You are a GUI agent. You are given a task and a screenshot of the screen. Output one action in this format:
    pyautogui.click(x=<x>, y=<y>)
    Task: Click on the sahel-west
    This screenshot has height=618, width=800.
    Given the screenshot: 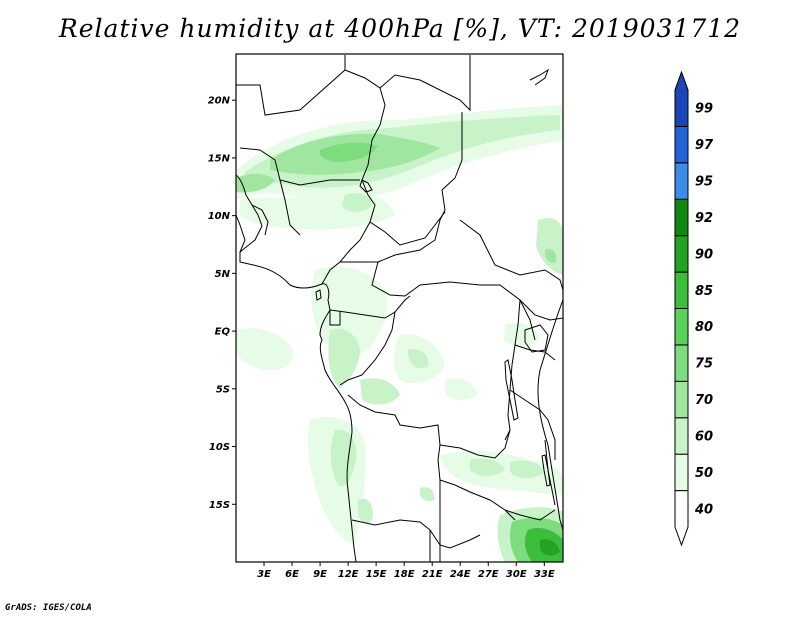 What is the action you would take?
    pyautogui.click(x=255, y=183)
    